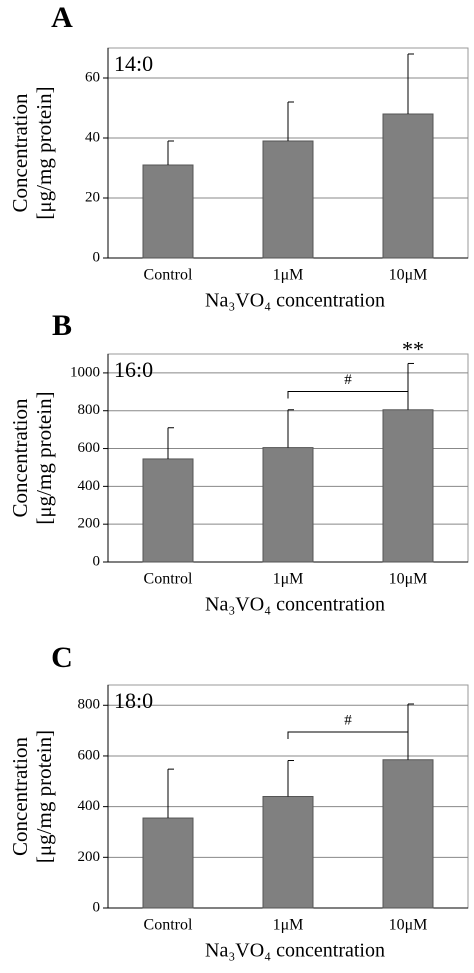  I want to click on panel-letter: A, so click(62, 17).